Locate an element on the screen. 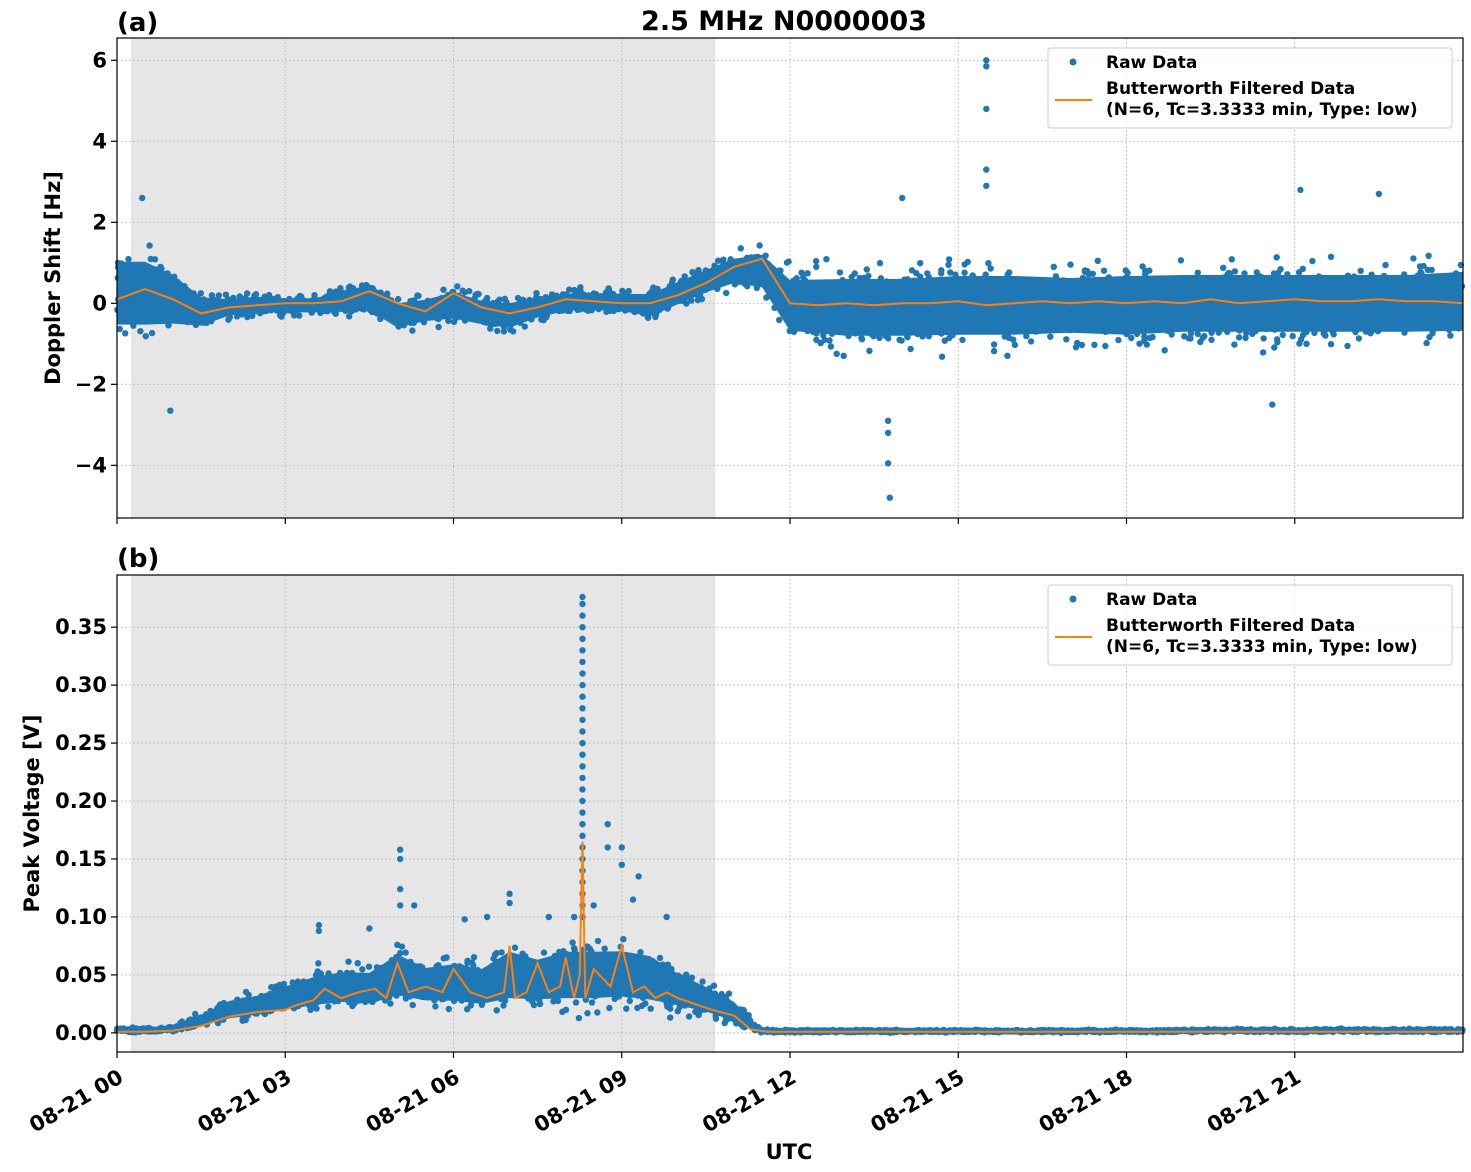 Image resolution: width=1471 pixels, height=1172 pixels. figure-title: 2.5 MHz N0000003 is located at coordinates (784, 21).